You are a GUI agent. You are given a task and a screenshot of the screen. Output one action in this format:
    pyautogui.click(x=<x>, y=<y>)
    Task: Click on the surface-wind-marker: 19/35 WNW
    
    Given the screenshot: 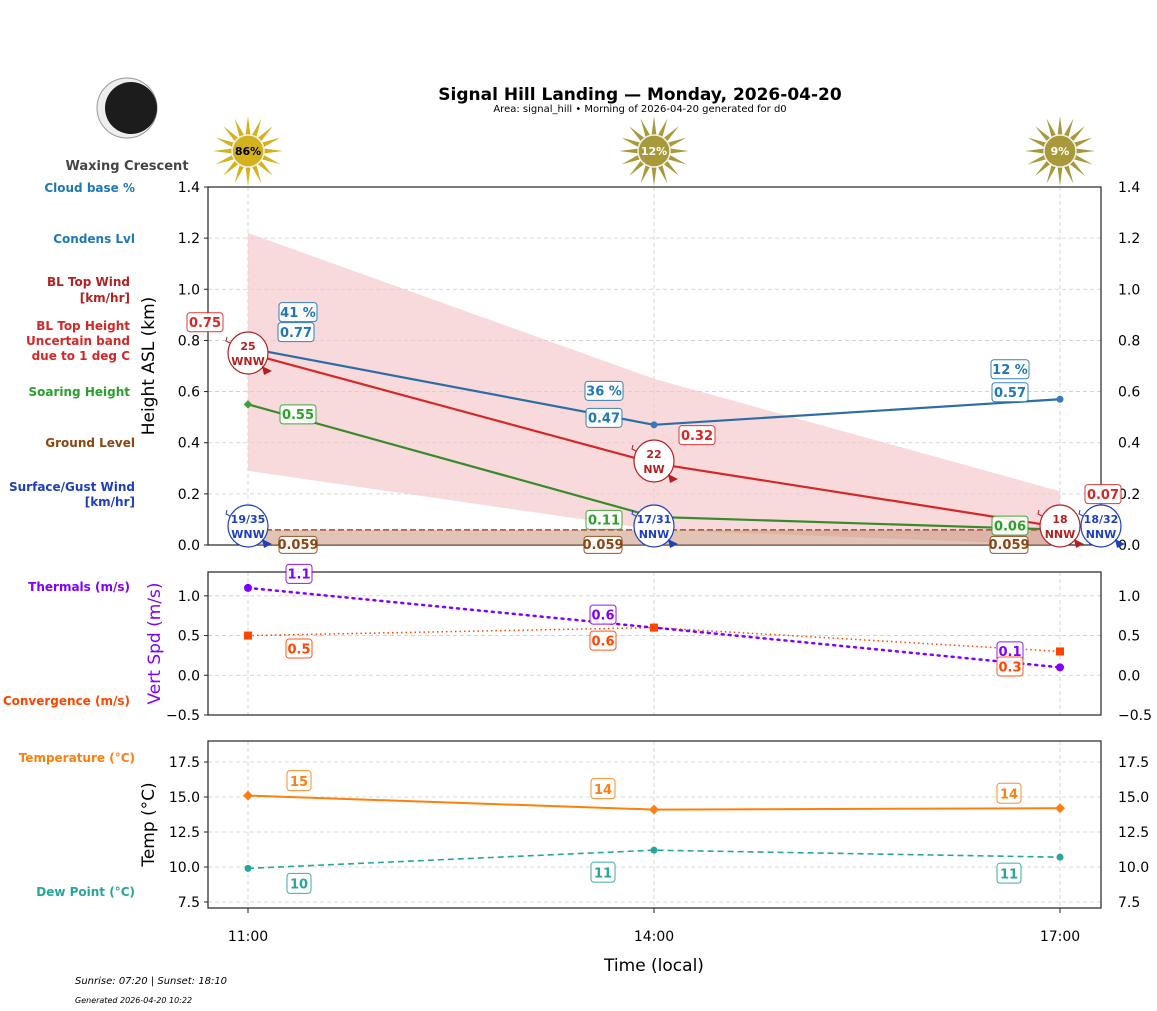 What is the action you would take?
    pyautogui.click(x=248, y=526)
    